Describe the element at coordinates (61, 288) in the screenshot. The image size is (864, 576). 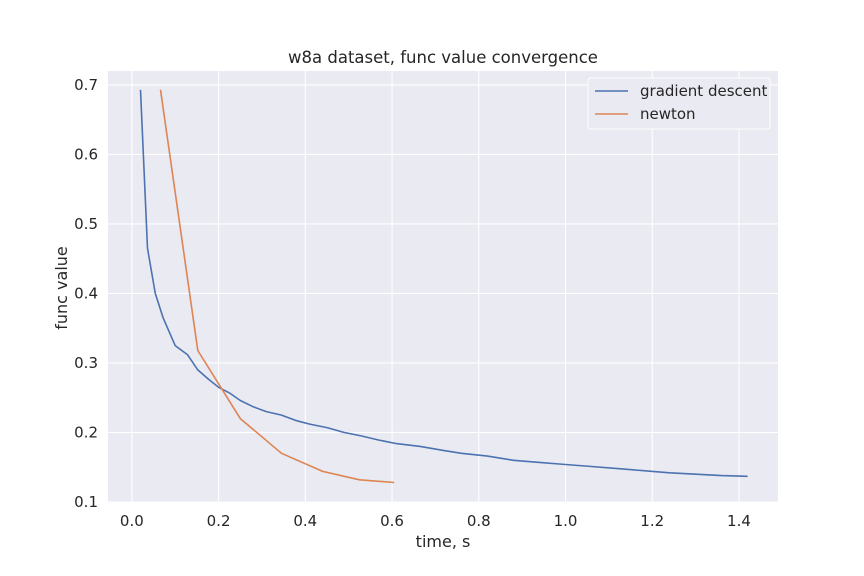
I see `y-axis-label: func value` at that location.